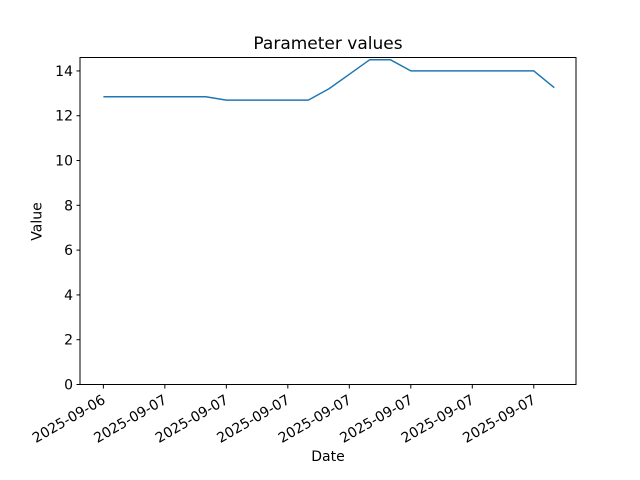 The width and height of the screenshot is (640, 480). I want to click on y-tick-label: 2, so click(68, 341).